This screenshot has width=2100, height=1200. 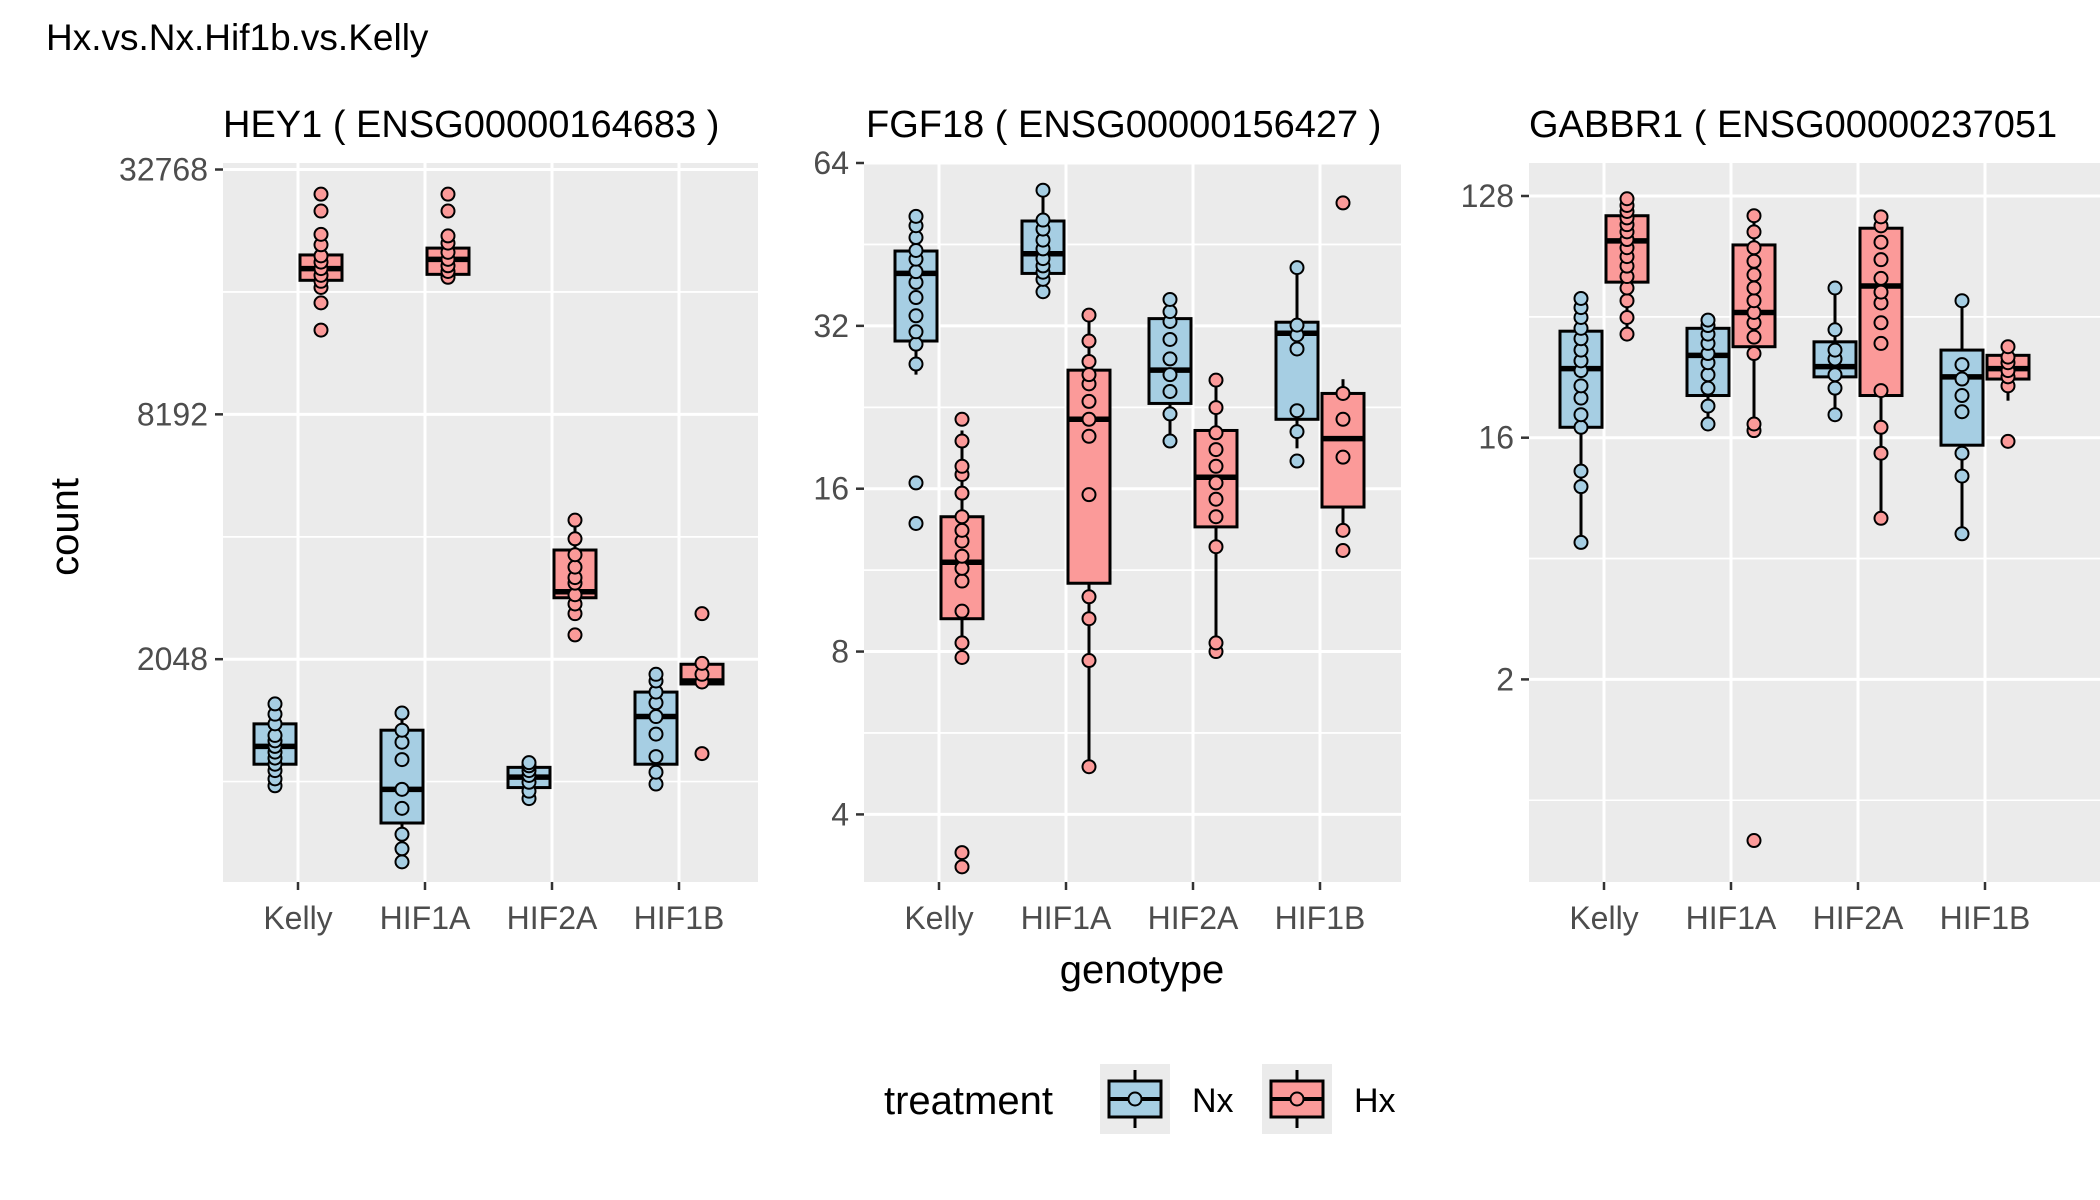 I want to click on legend-key-point, so click(x=1297, y=1099).